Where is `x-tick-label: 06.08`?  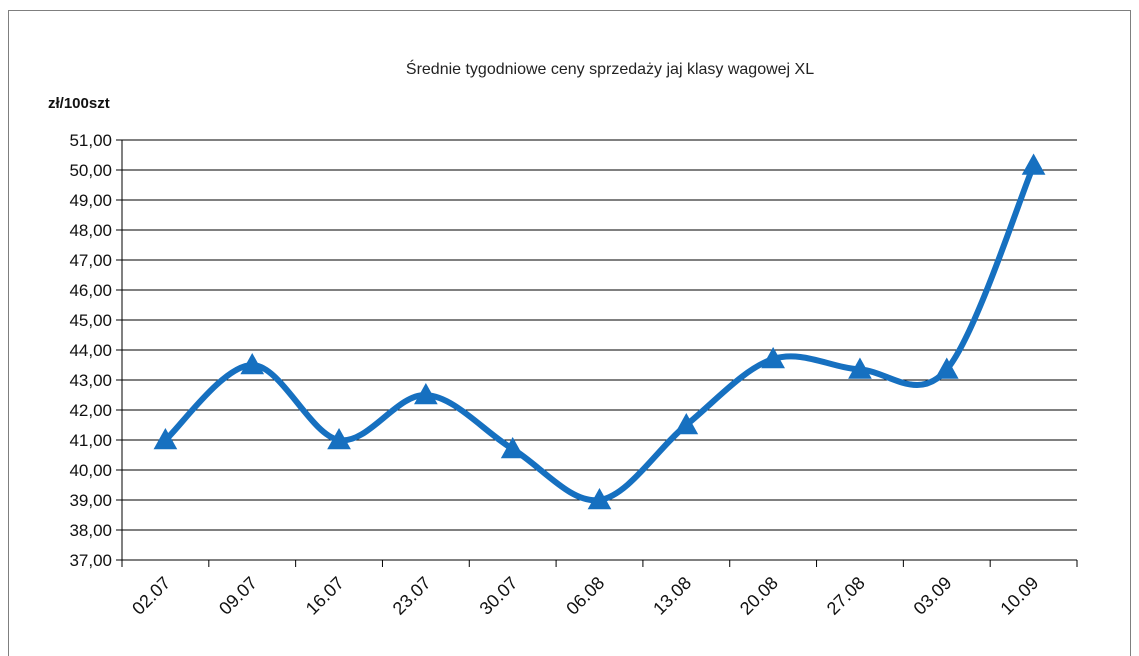 x-tick-label: 06.08 is located at coordinates (585, 596).